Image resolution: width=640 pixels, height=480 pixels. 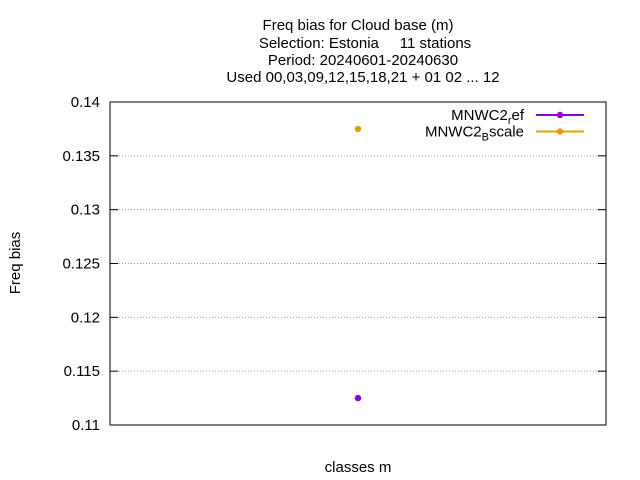 What do you see at coordinates (81, 264) in the screenshot?
I see `y-tick-label: 0.125` at bounding box center [81, 264].